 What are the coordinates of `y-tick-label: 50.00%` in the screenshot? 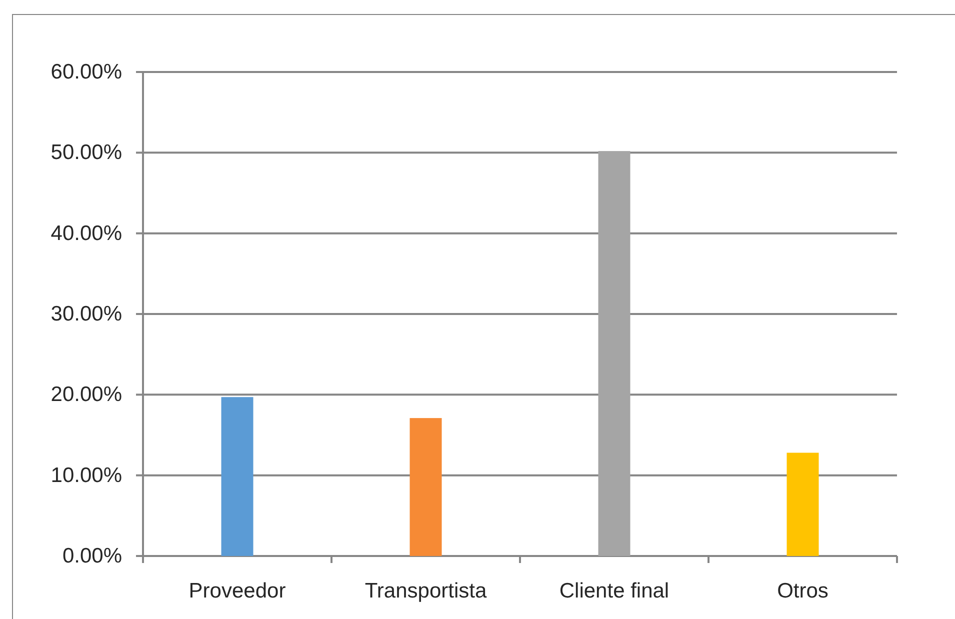 It's located at (86, 152).